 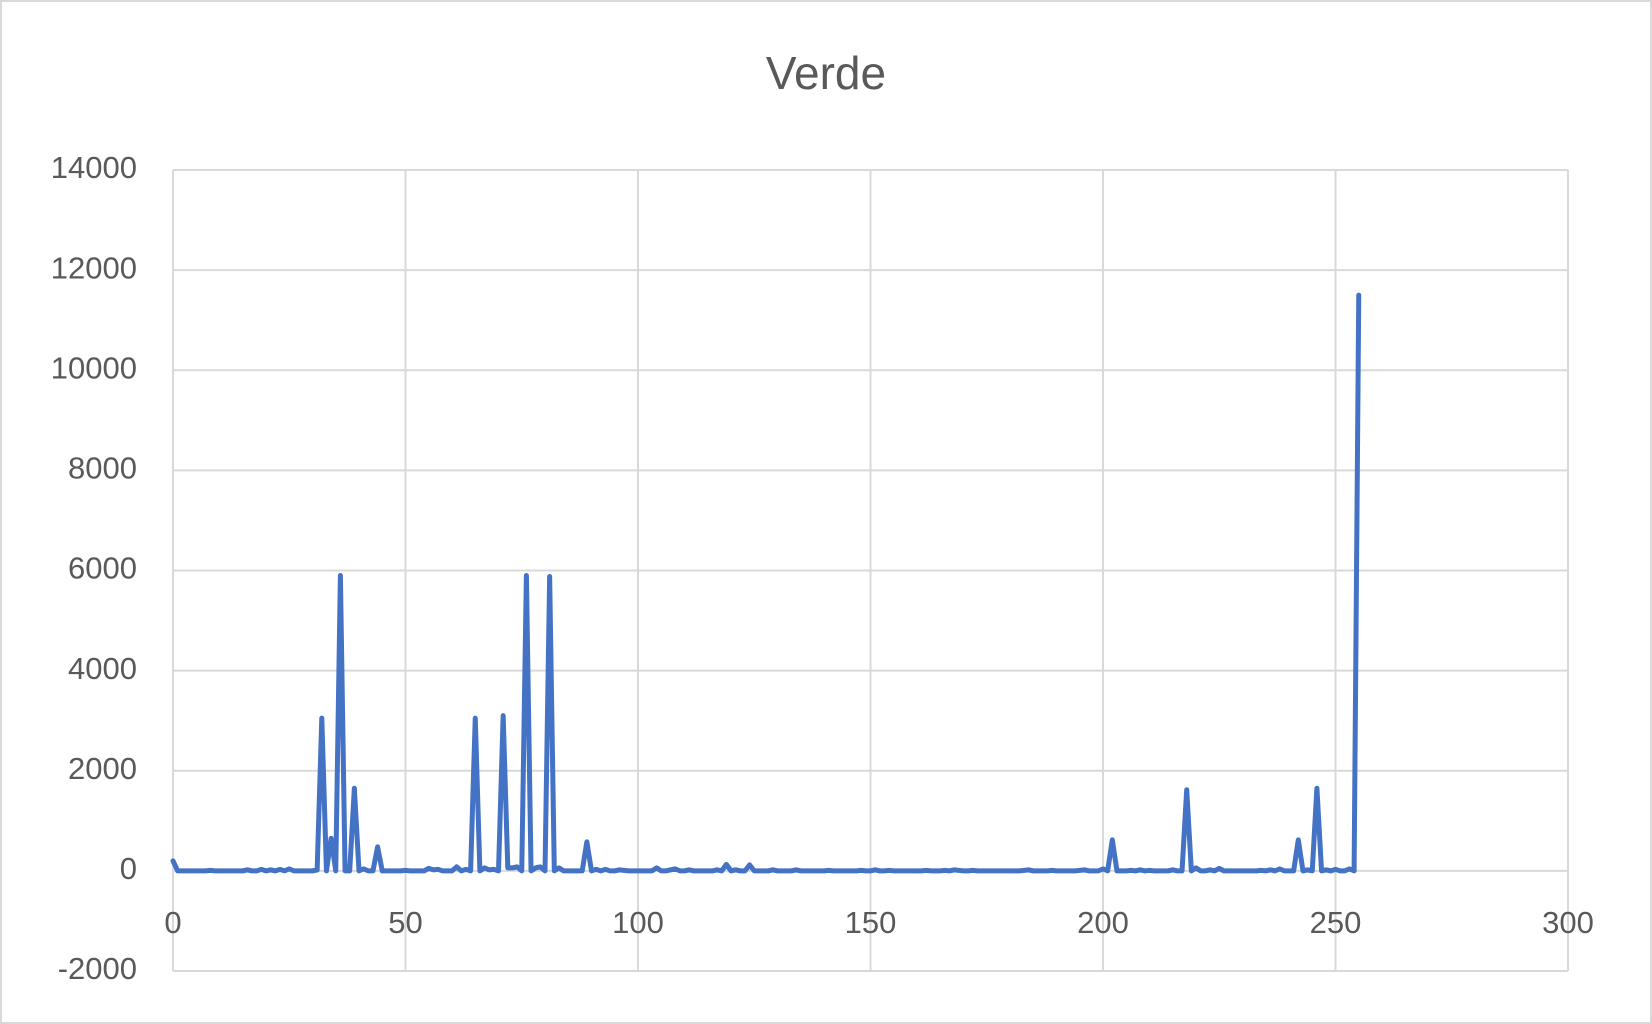 I want to click on x-tick-label: 200, so click(x=1103, y=922).